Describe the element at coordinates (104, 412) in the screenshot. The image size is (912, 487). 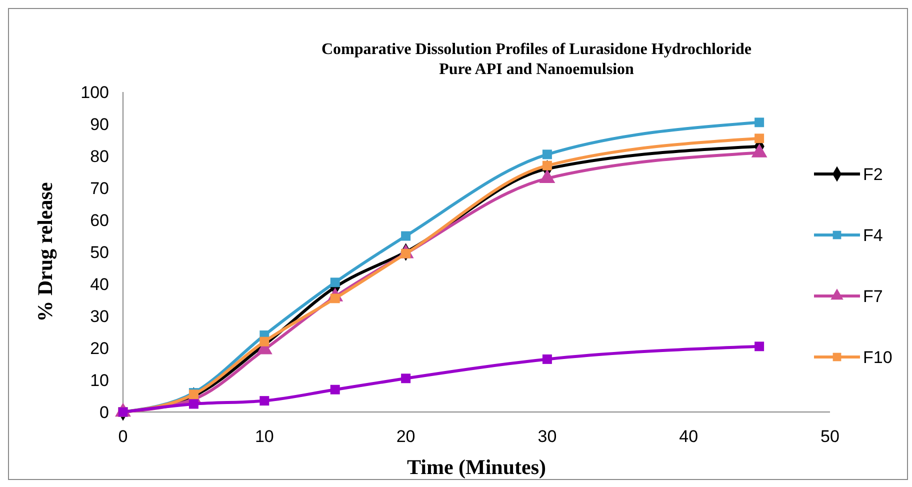
I see `y-tick-label: 0` at that location.